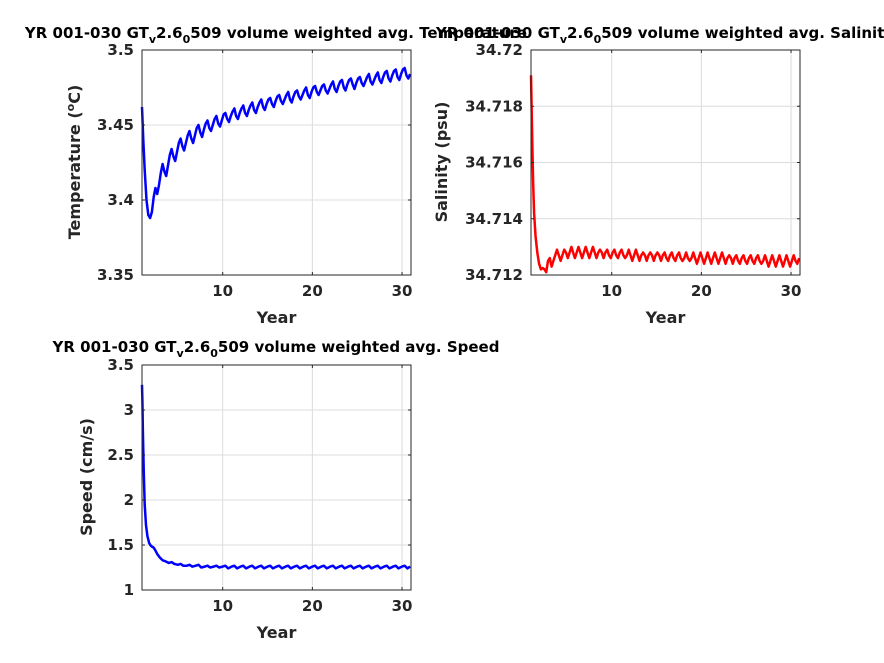  What do you see at coordinates (86, 477) in the screenshot?
I see `y-axis-label: Speed (cm/s)` at bounding box center [86, 477].